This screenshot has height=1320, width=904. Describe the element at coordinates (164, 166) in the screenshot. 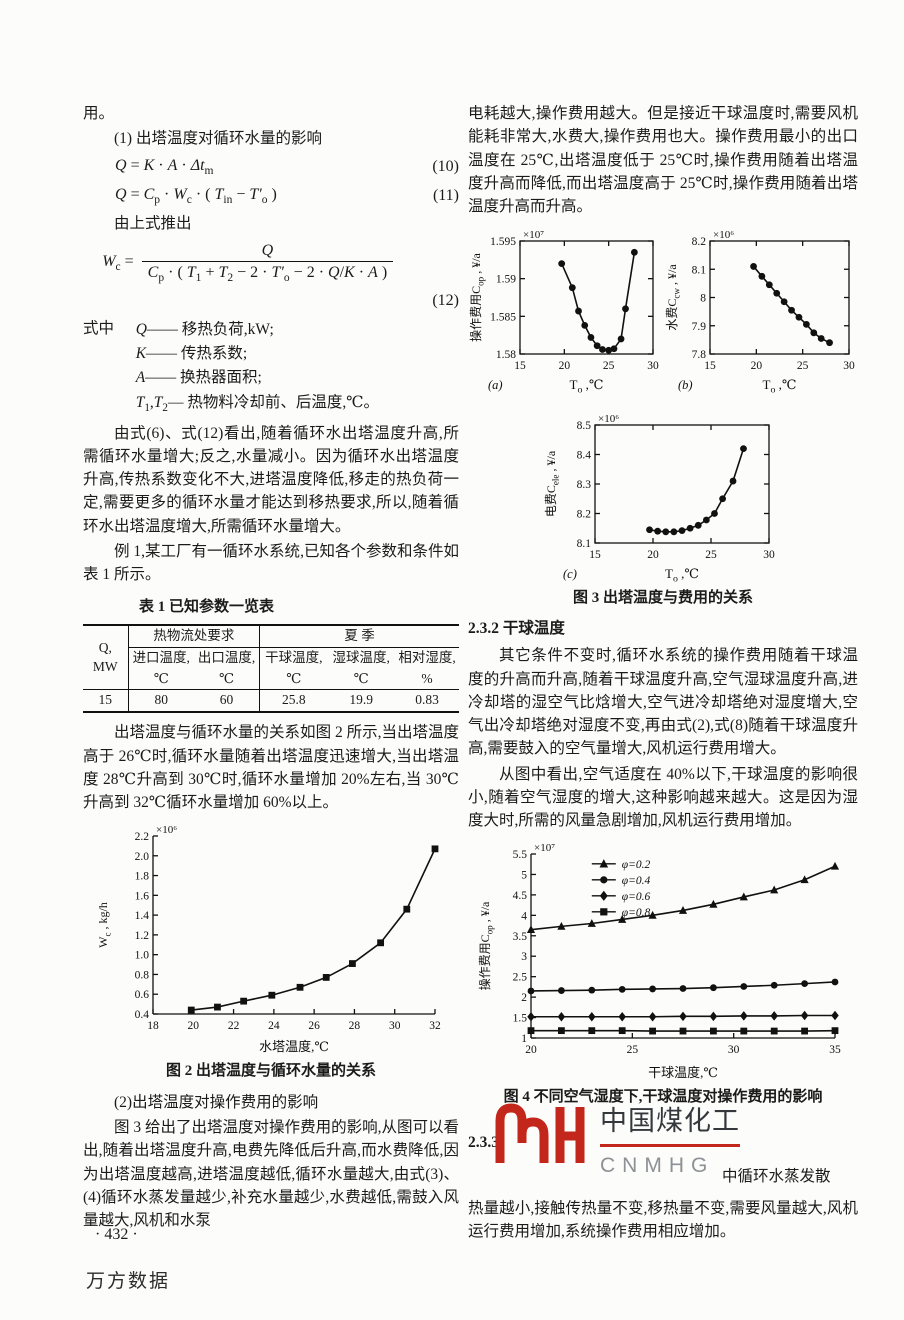

I see `equation-10-body: Q = K · A · Δtm` at that location.